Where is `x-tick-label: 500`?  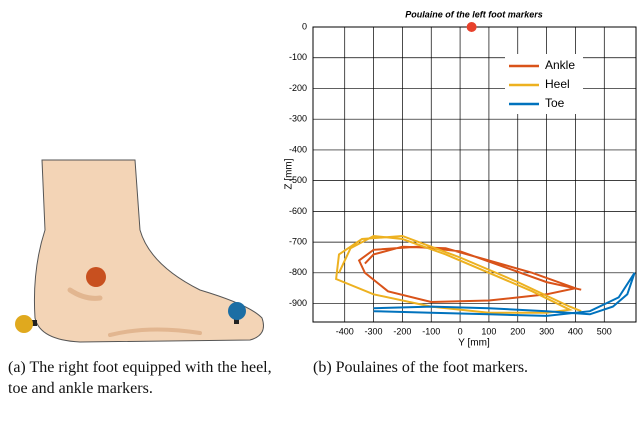 x-tick-label: 500 is located at coordinates (604, 331).